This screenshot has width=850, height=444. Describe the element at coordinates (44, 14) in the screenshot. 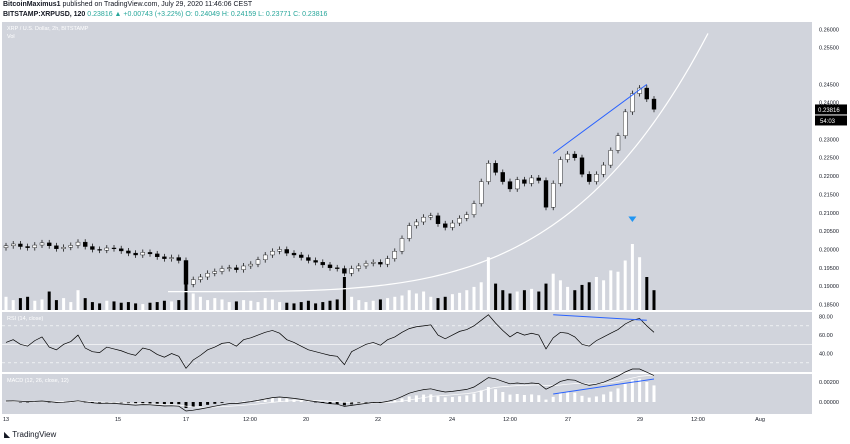

I see `symbol-label: BITSTAMP:XRPUSD, 120` at that location.